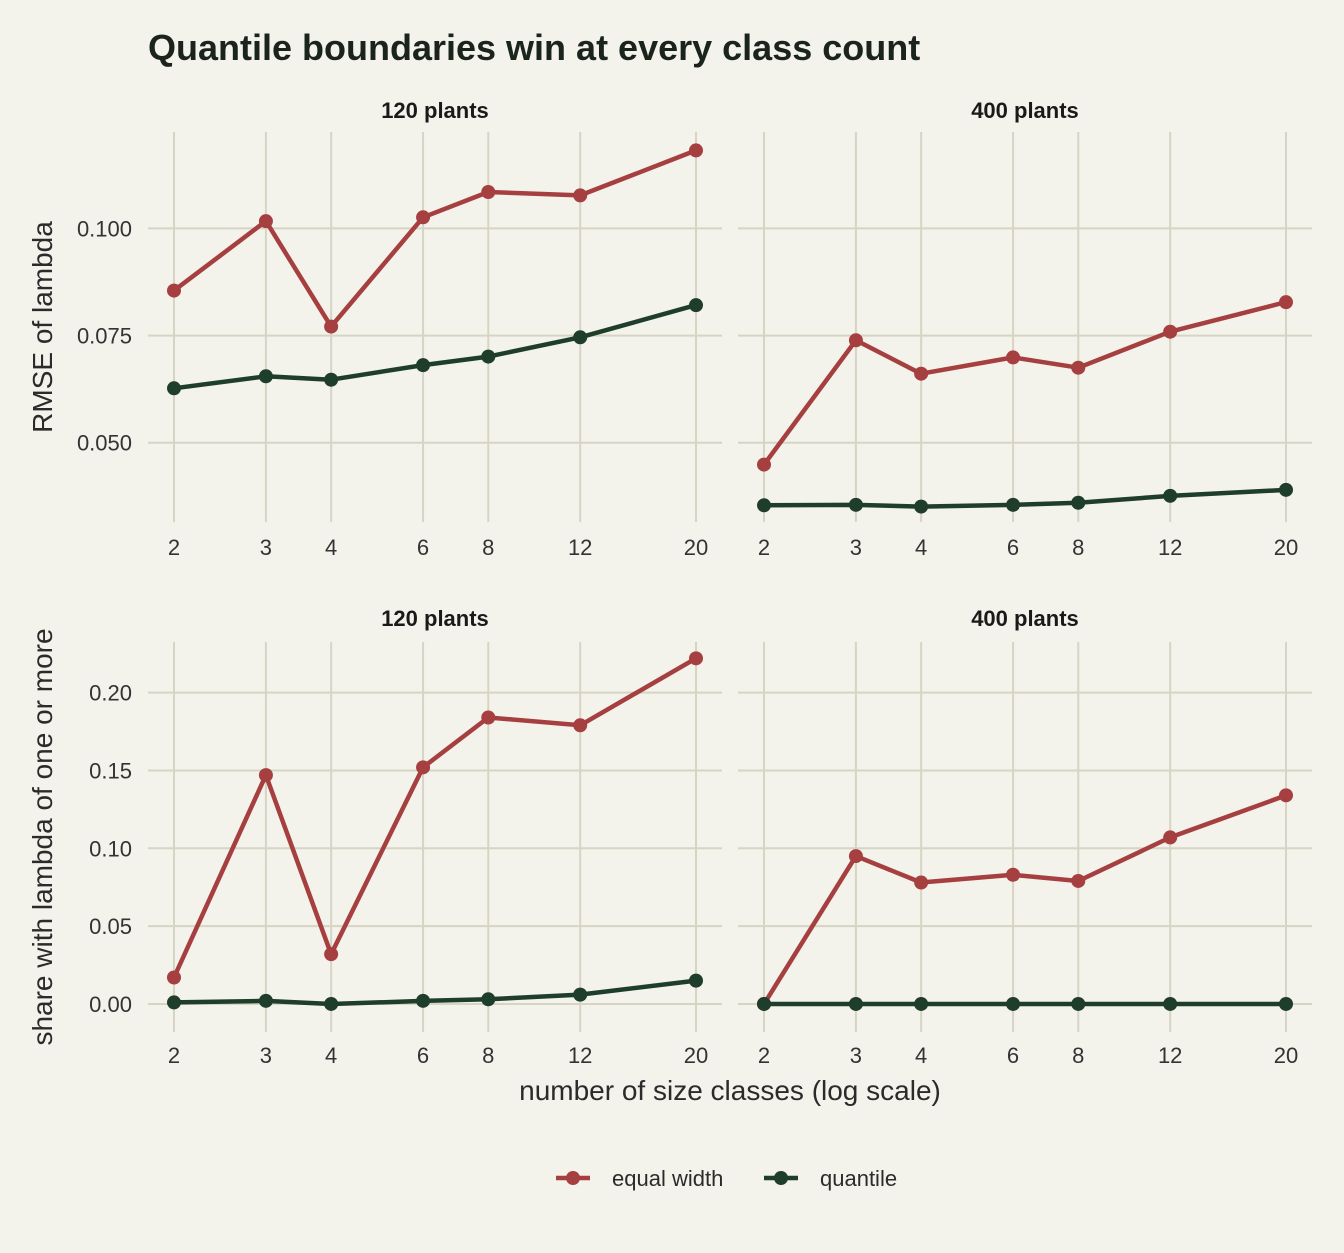 The width and height of the screenshot is (1344, 1253). I want to click on y-tick-label: 0.15, so click(110, 770).